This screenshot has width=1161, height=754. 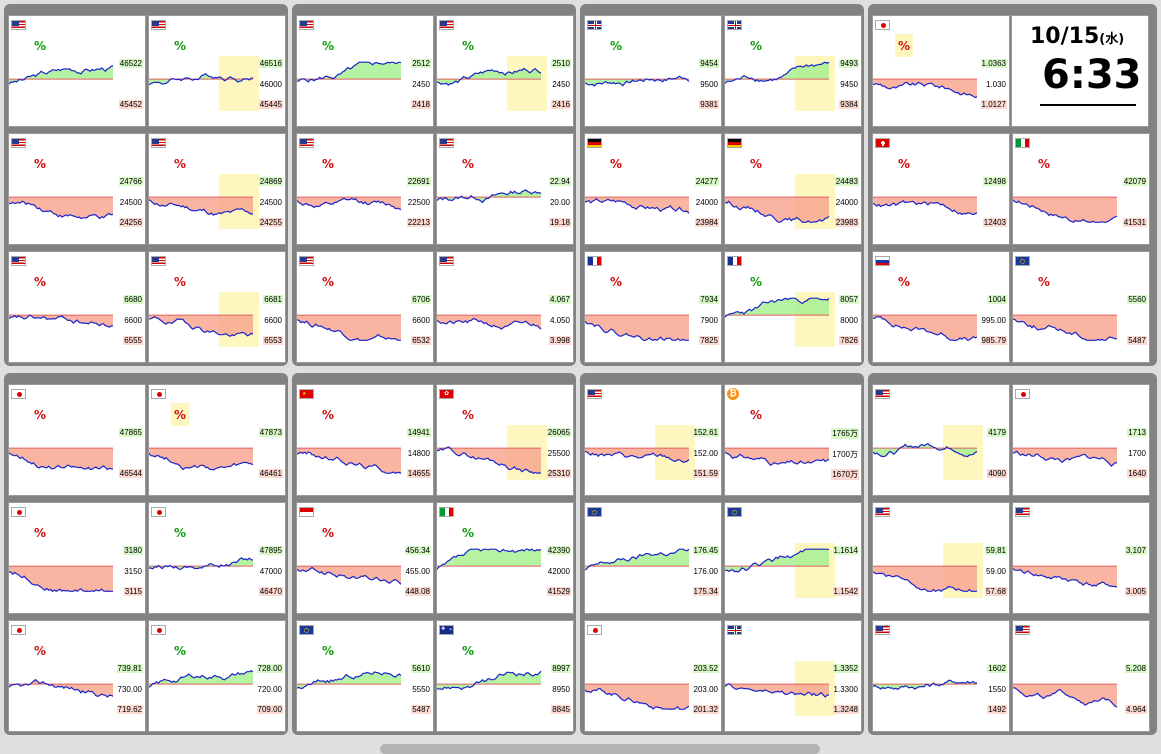 What do you see at coordinates (1081, 558) in the screenshot?
I see `market-card: 3.107 3.005` at bounding box center [1081, 558].